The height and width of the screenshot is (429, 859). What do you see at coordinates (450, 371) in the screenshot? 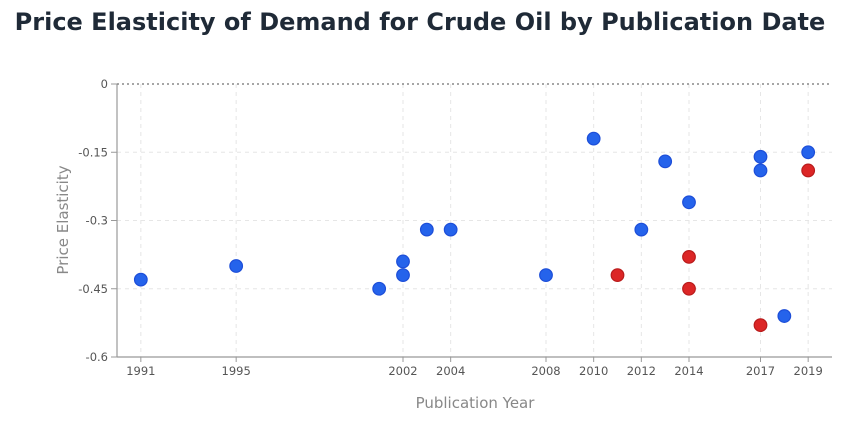
I see `x-tick-label: 2004` at bounding box center [450, 371].